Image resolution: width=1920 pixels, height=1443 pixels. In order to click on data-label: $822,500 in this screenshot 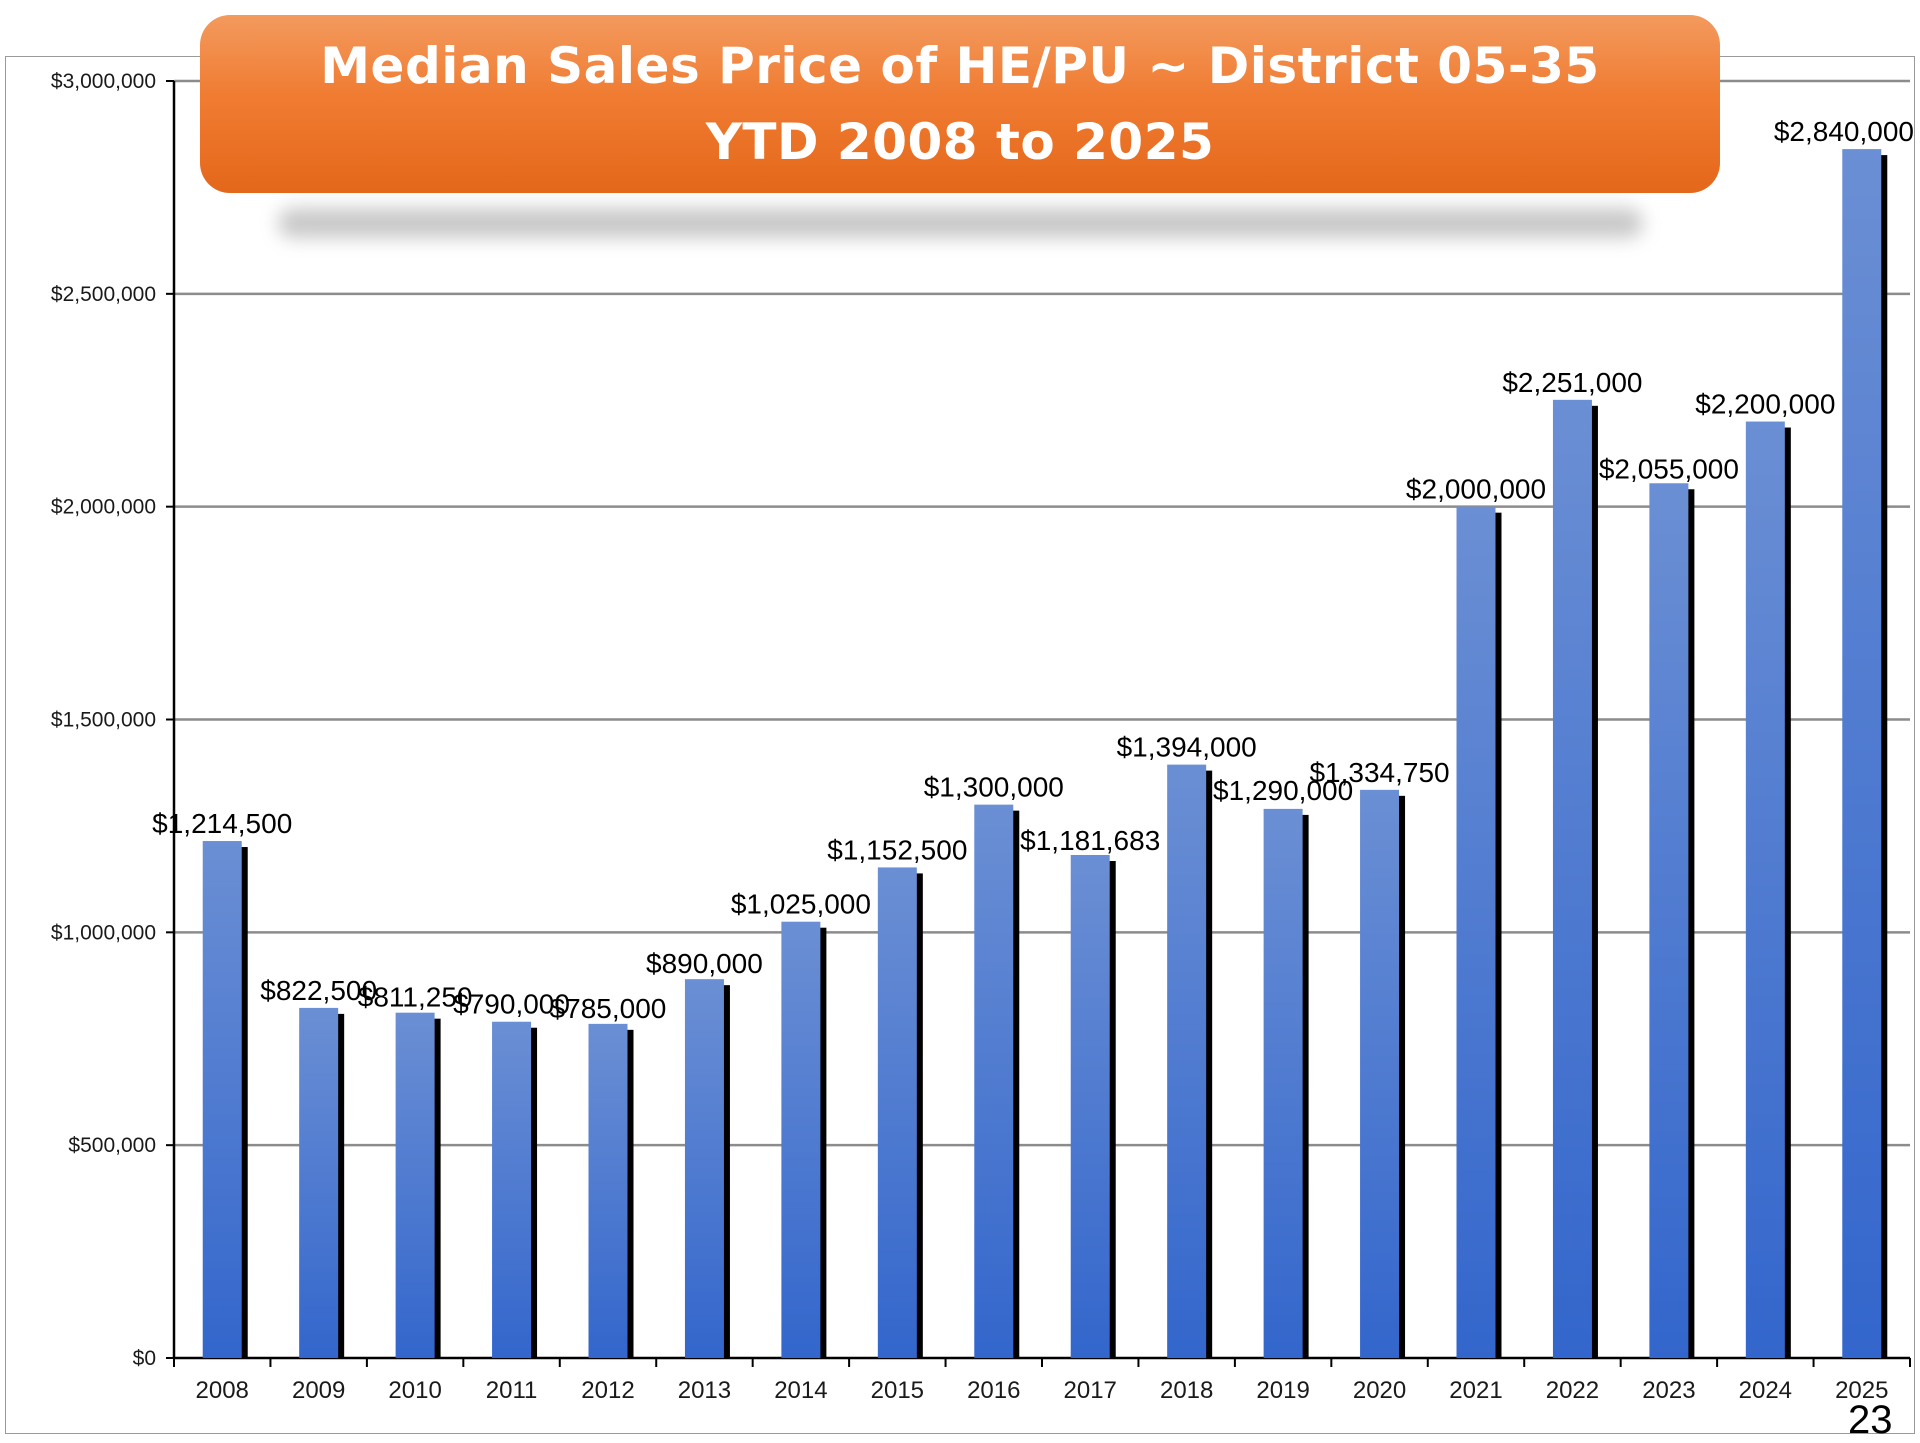, I will do `click(318, 990)`.